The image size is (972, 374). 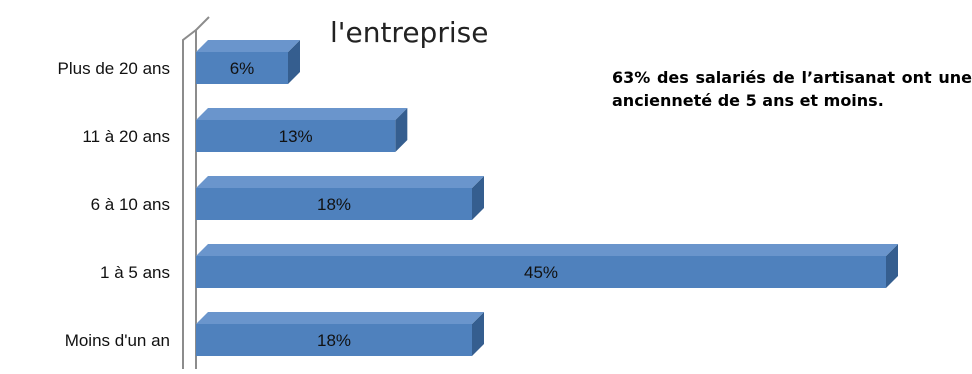 What do you see at coordinates (114, 68) in the screenshot?
I see `category-tick-label: Plus de 20 ans` at bounding box center [114, 68].